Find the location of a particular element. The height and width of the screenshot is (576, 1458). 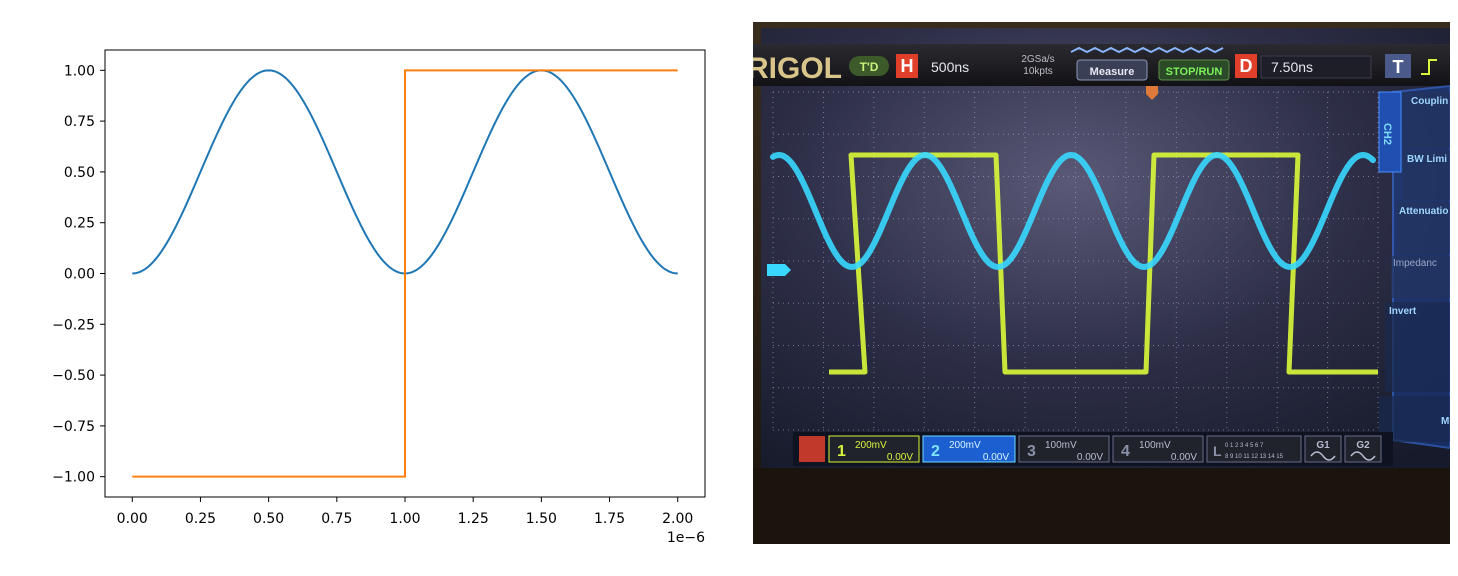

stop-run-label: STOP/RUN is located at coordinates (1194, 72).